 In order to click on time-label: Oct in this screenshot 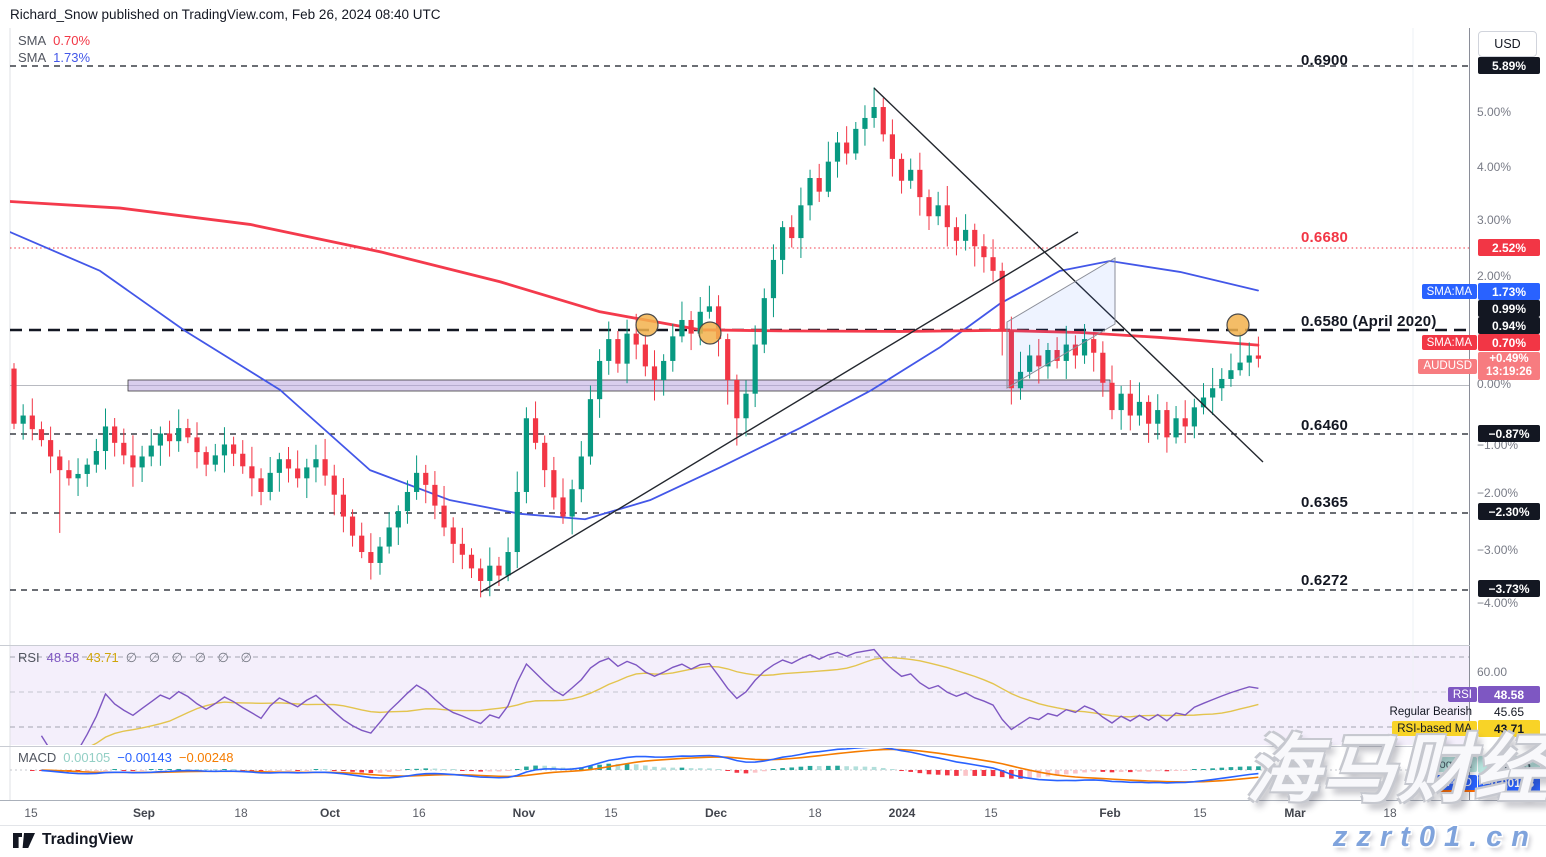, I will do `click(330, 813)`.